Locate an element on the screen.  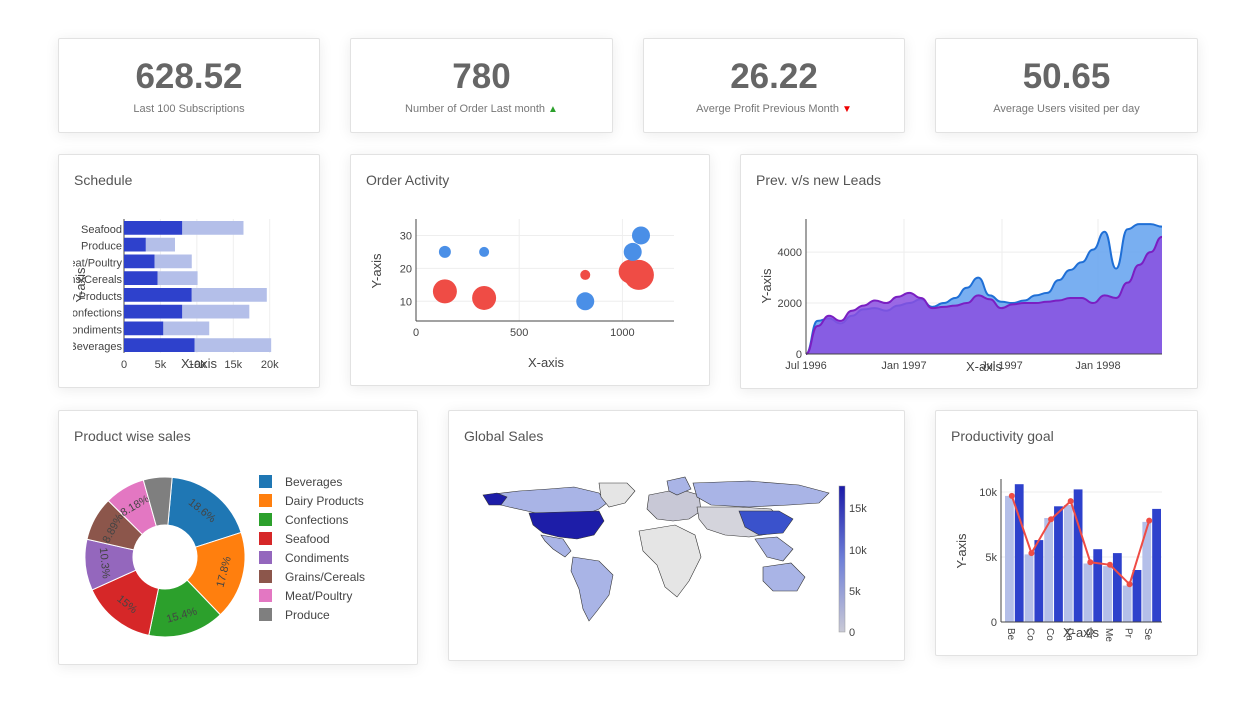
x-tick-label: Me is located at coordinates (1108, 635).